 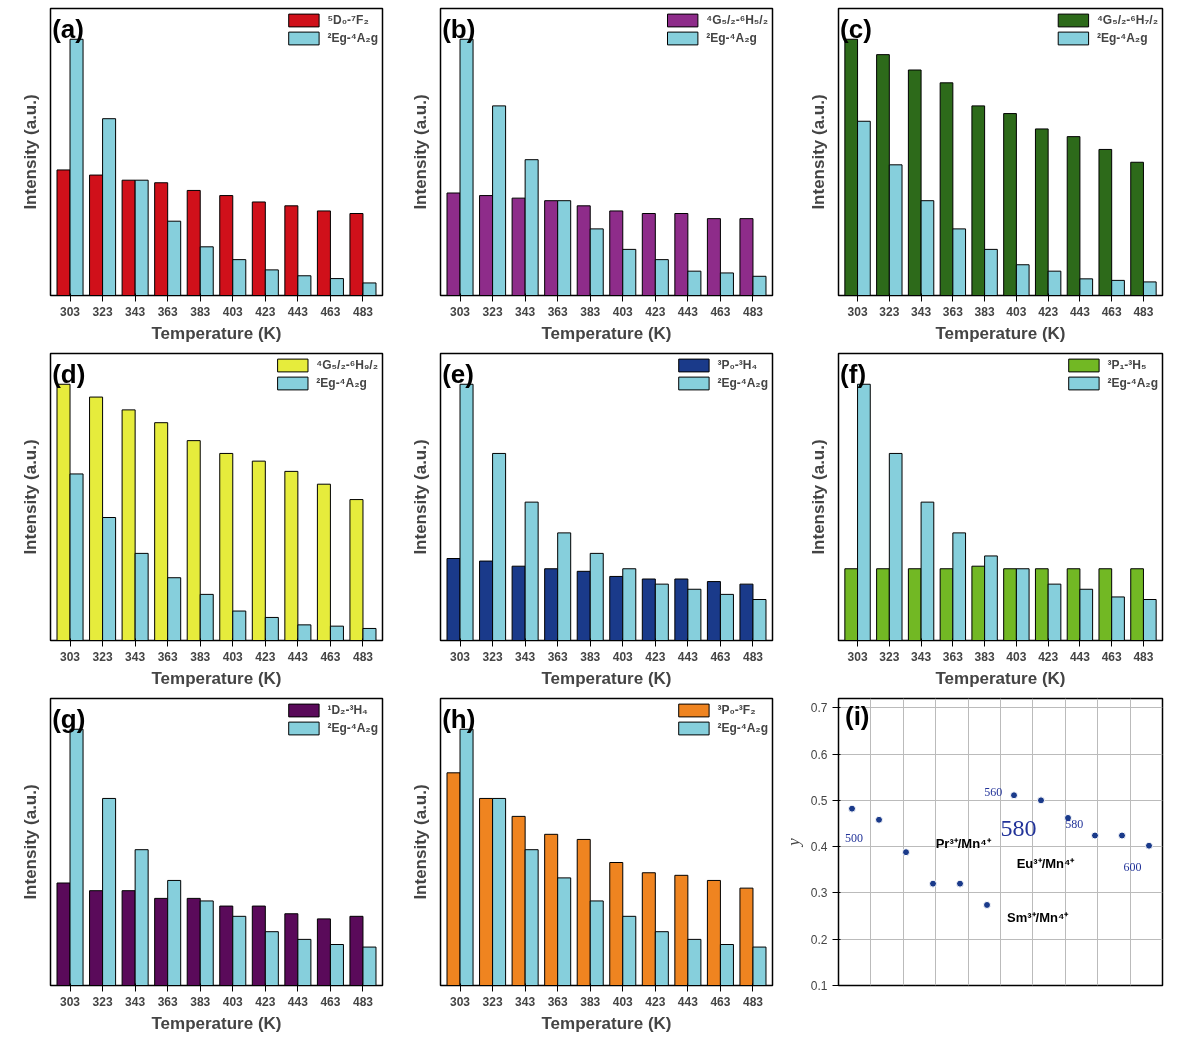 What do you see at coordinates (819, 939) in the screenshot?
I see `y-tick-label: 0.2` at bounding box center [819, 939].